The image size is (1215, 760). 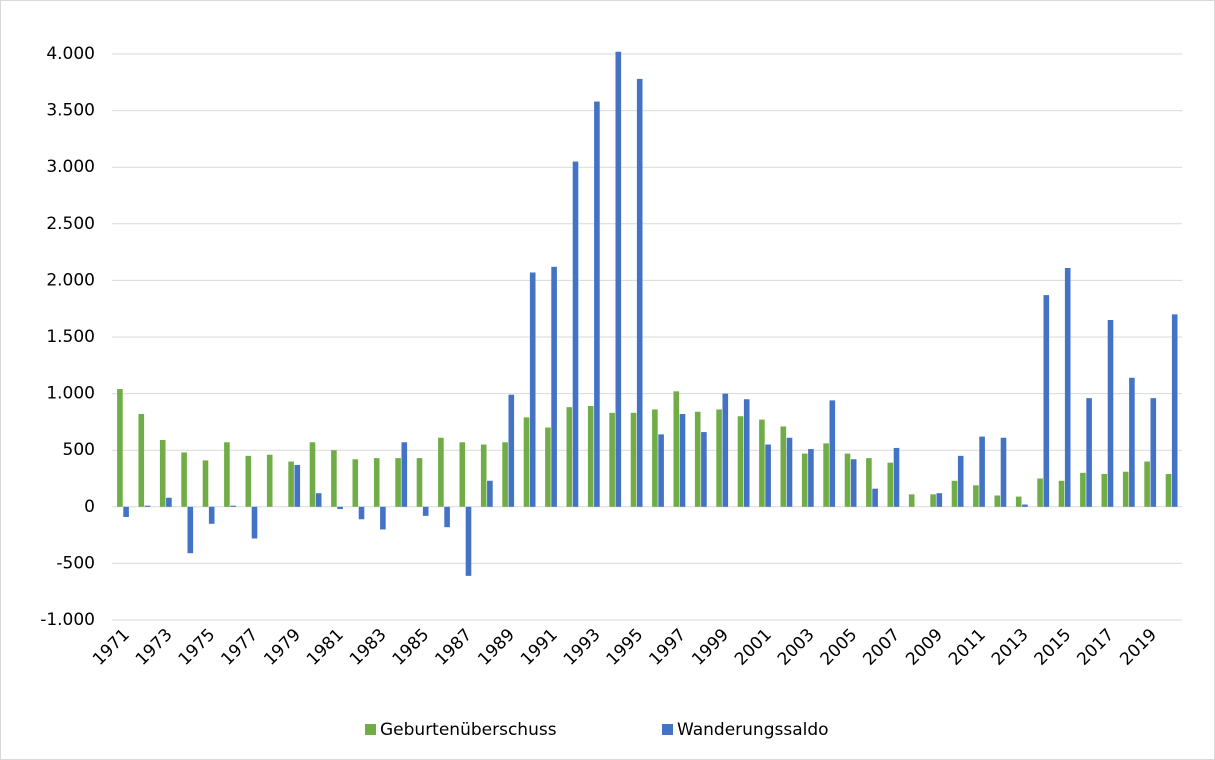 What do you see at coordinates (70, 394) in the screenshot?
I see `y-tick-label: 1.000` at bounding box center [70, 394].